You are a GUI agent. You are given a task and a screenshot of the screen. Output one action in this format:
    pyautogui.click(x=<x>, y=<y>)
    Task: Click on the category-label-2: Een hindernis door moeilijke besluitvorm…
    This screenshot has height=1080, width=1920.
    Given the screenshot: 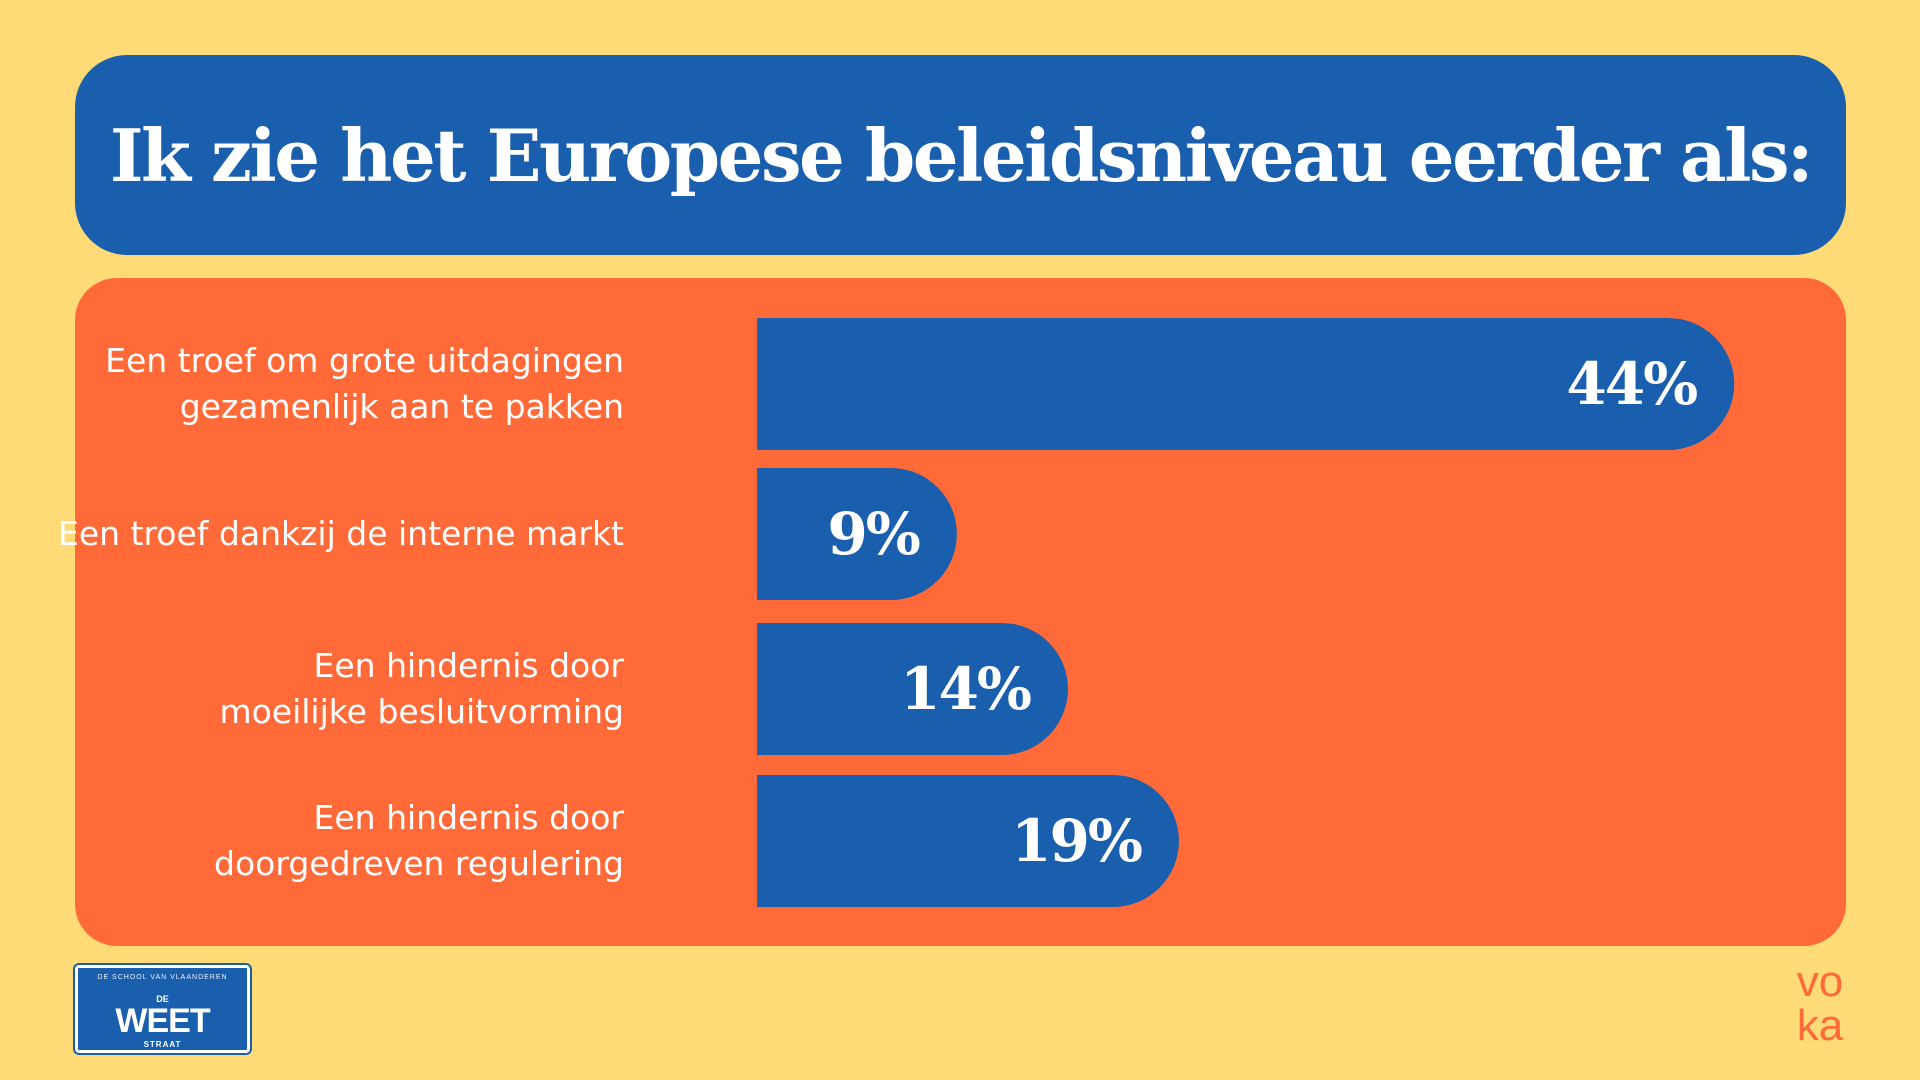 What is the action you would take?
    pyautogui.click(x=421, y=688)
    